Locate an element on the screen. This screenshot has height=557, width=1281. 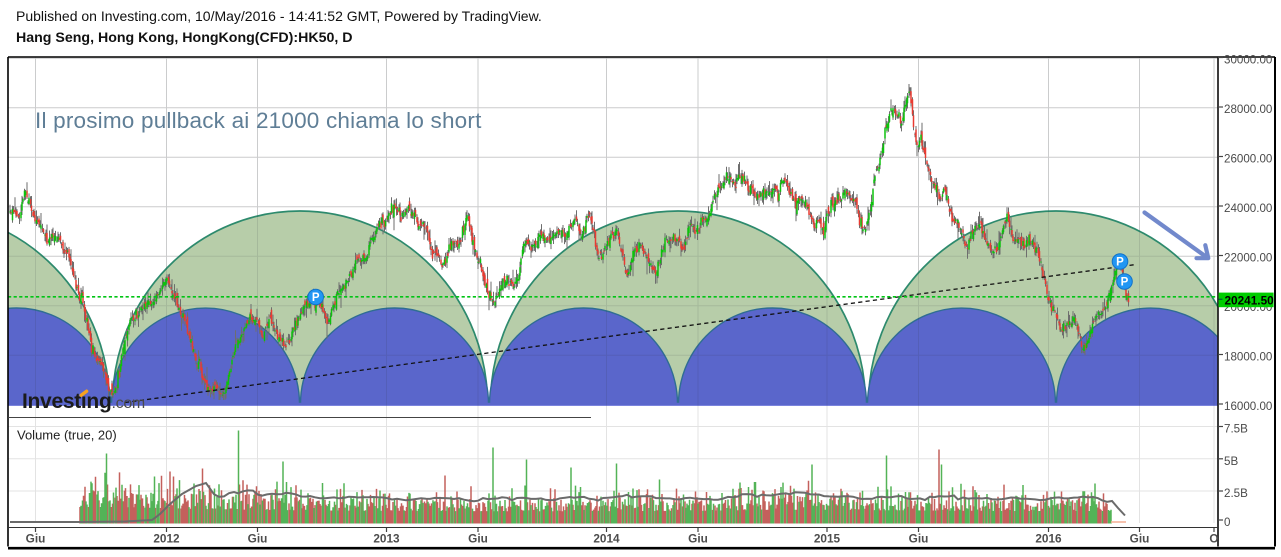
svg-text: 26000.00 is located at coordinates (1248, 159).